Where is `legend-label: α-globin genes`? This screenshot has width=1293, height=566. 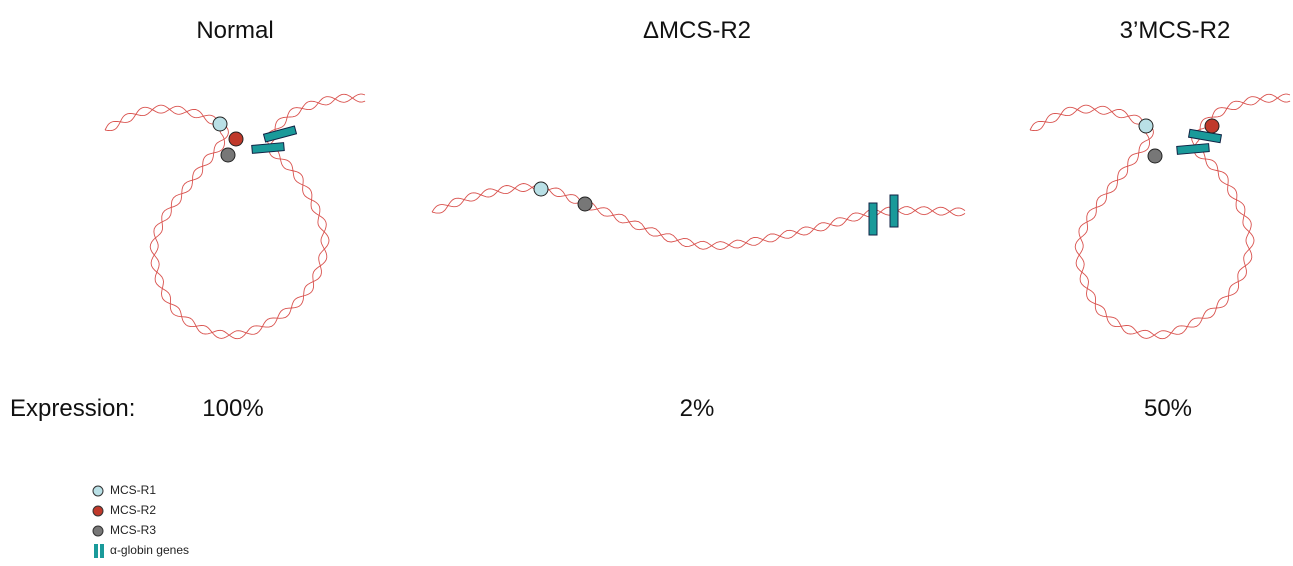
legend-label: α-globin genes is located at coordinates (149, 550).